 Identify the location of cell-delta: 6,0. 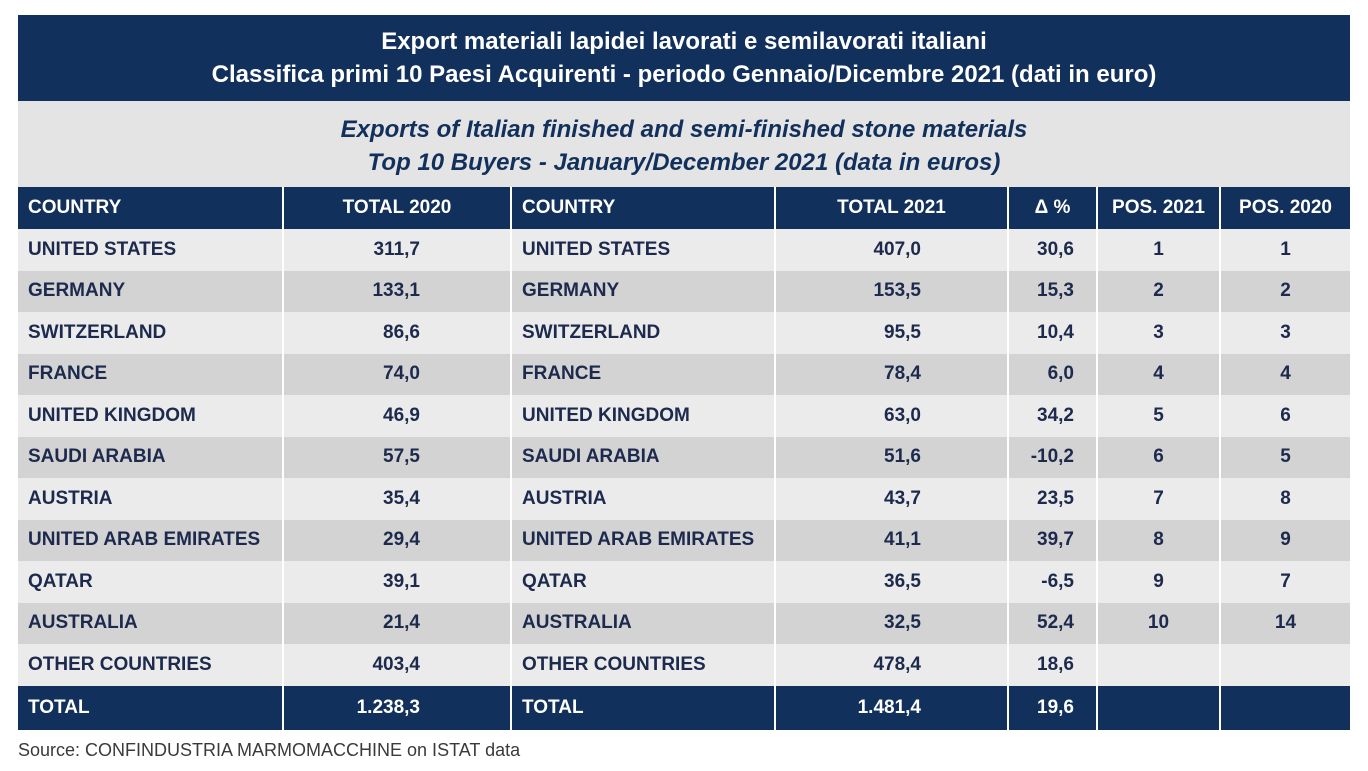
(1052, 374).